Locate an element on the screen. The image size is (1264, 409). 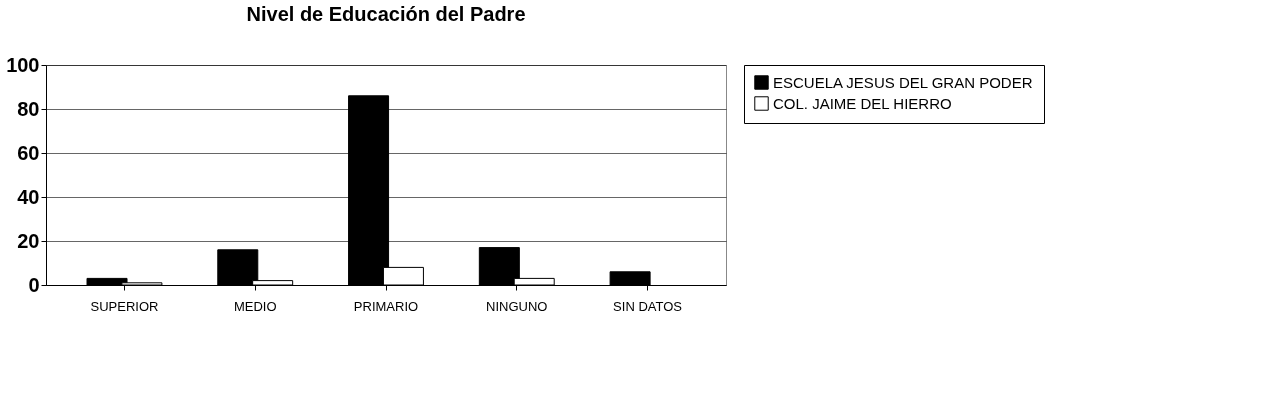
legend-label: ESCUELA JESUS DEL GRAN PODER is located at coordinates (903, 82).